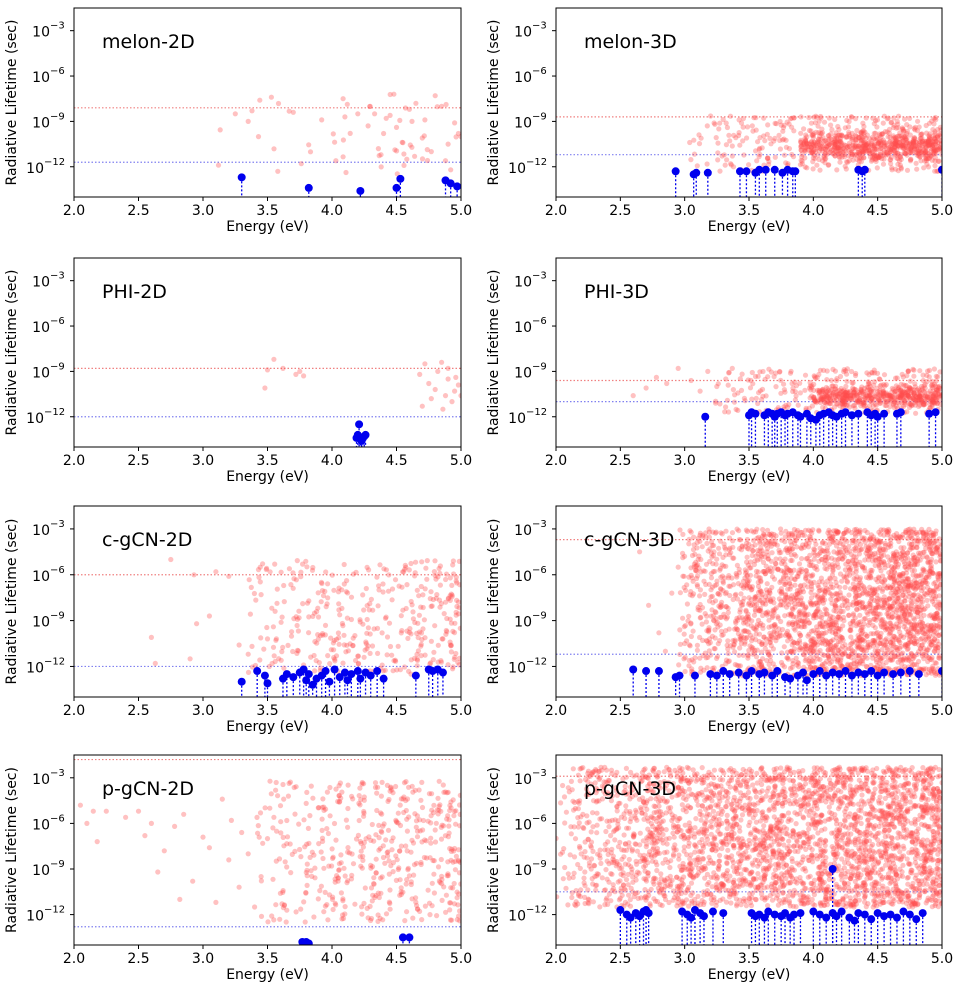 The height and width of the screenshot is (1002, 963). What do you see at coordinates (203, 461) in the screenshot?
I see `x-tick-label: 3.0` at bounding box center [203, 461].